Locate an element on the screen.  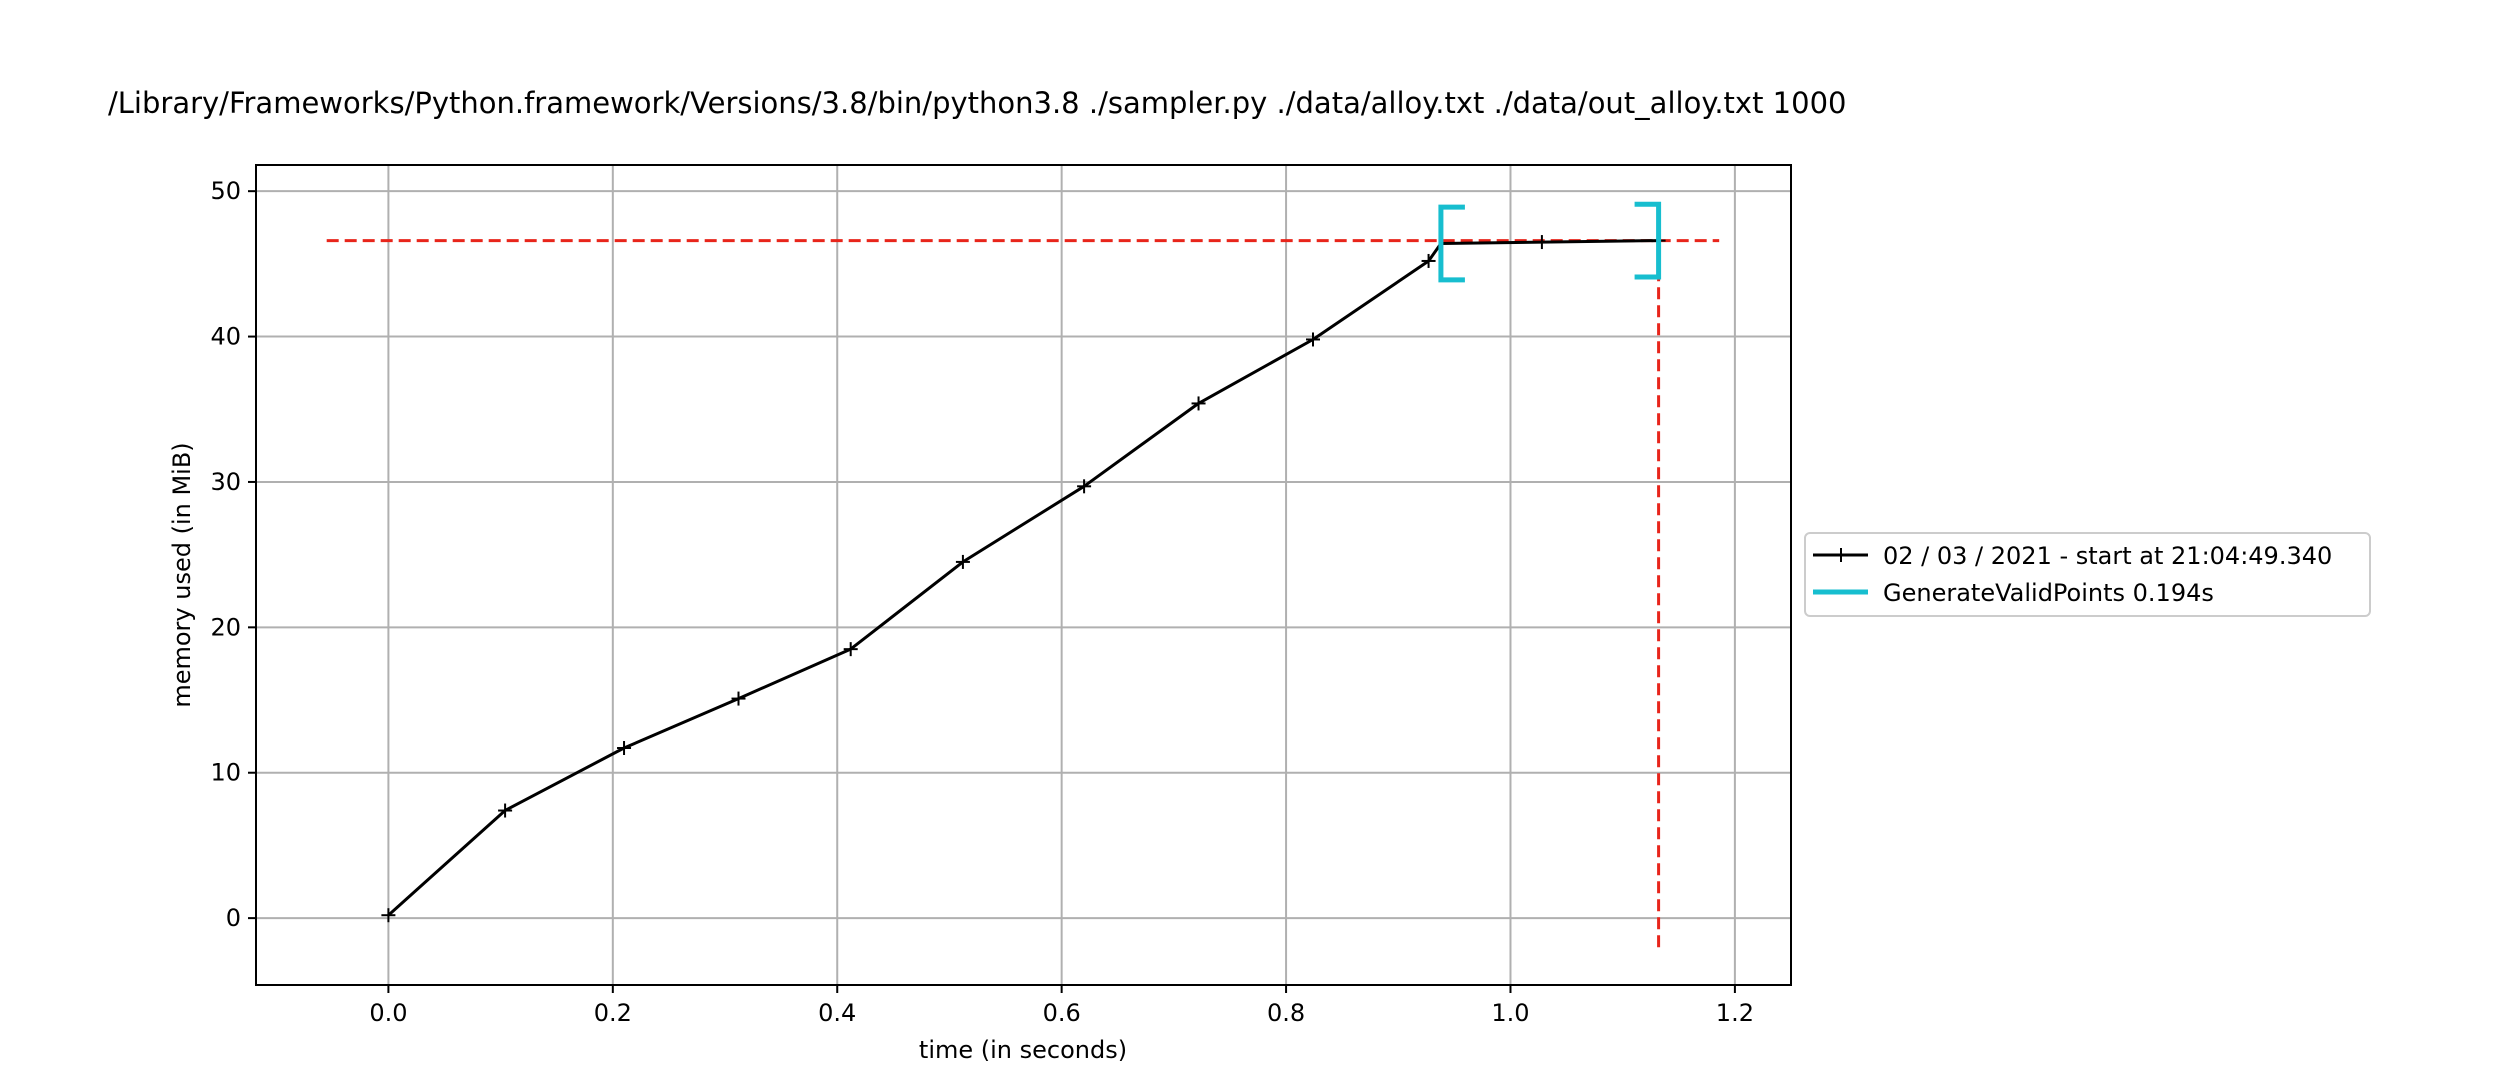
legend-box is located at coordinates (2087, 574).